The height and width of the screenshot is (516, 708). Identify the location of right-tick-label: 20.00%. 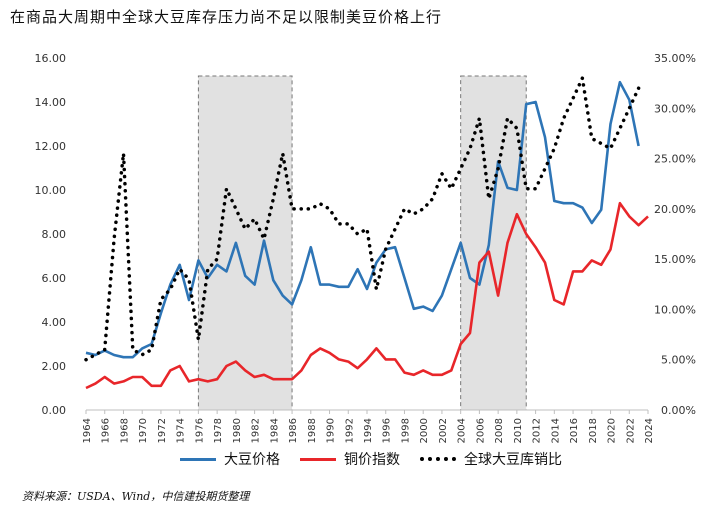
(675, 209).